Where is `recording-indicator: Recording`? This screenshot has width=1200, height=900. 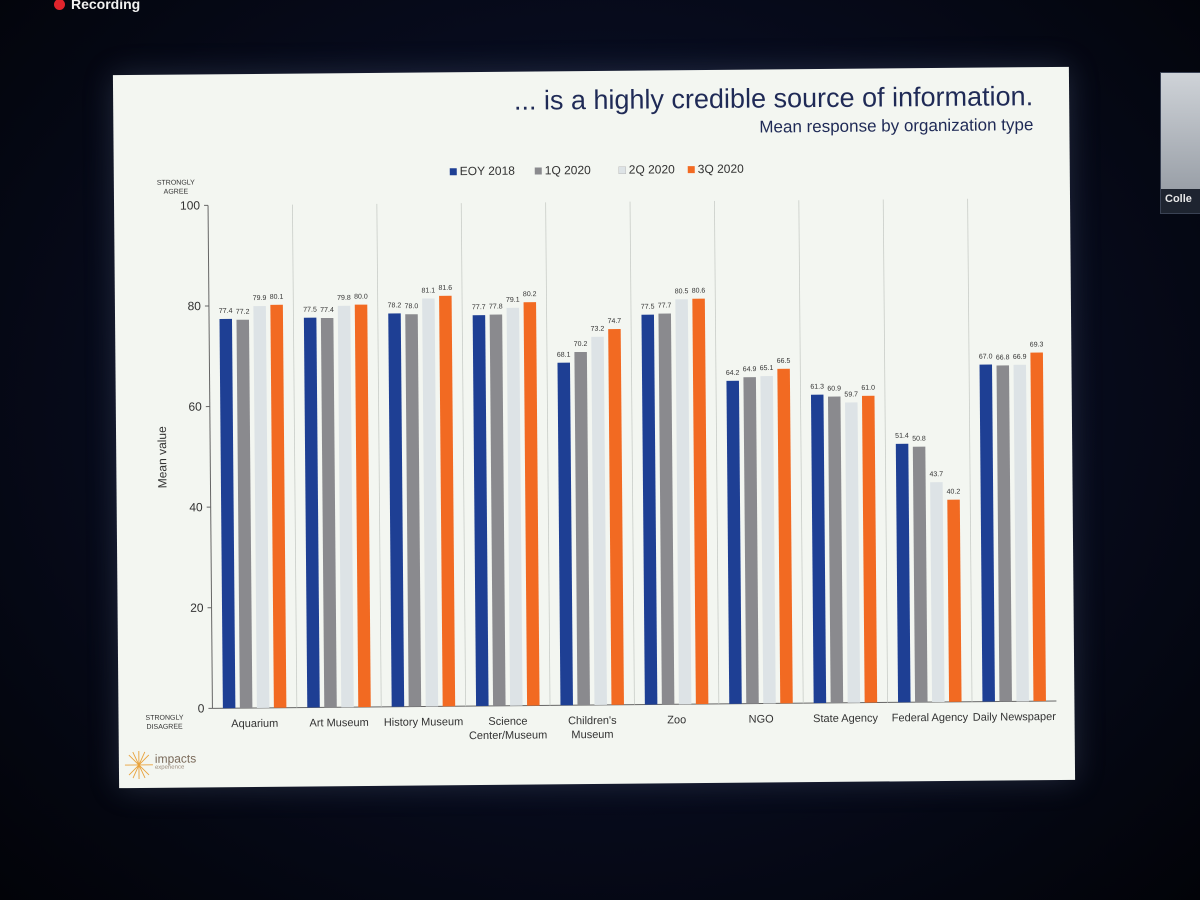 recording-indicator: Recording is located at coordinates (97, 7).